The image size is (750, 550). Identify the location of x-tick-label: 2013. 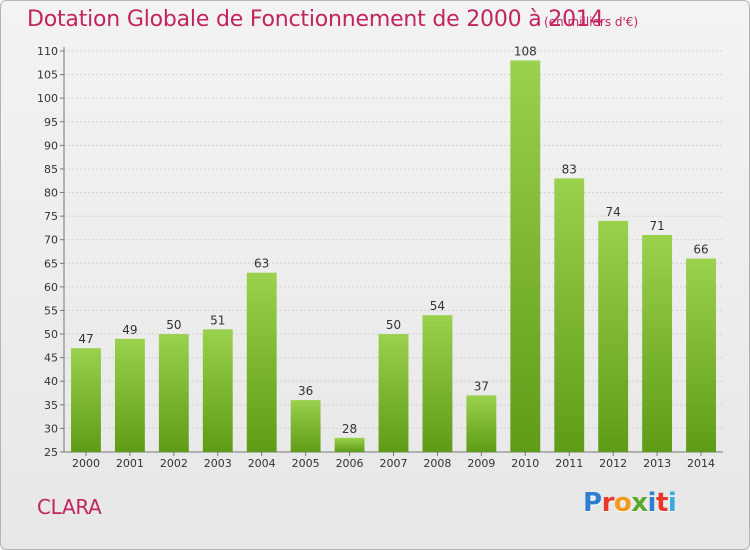
(657, 463).